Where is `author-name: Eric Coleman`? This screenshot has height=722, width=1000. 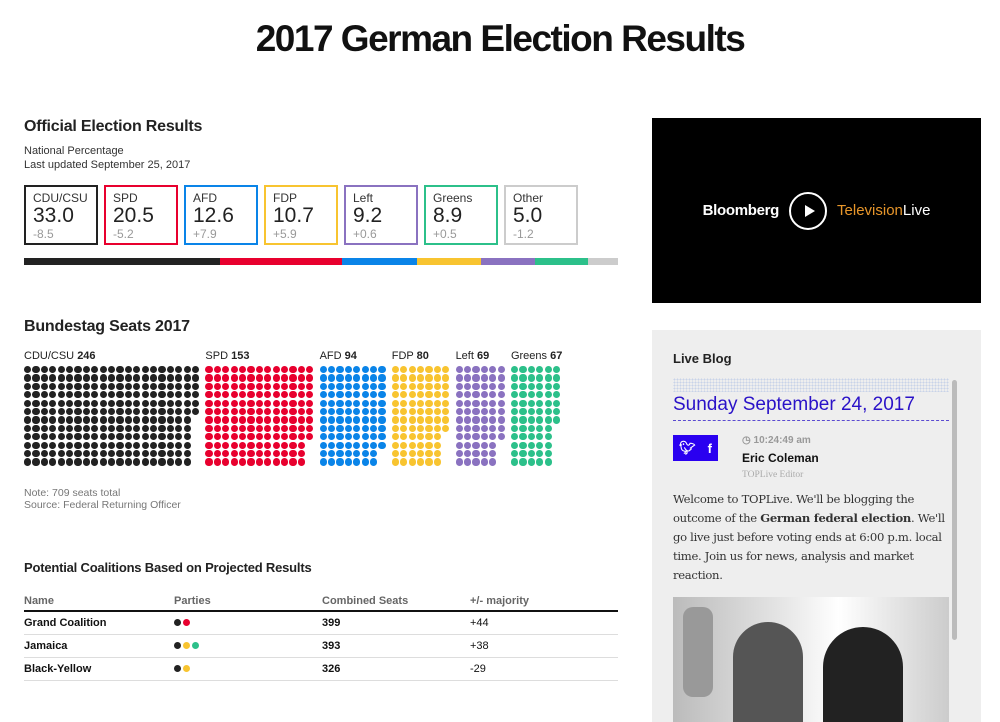
author-name: Eric Coleman is located at coordinates (780, 458).